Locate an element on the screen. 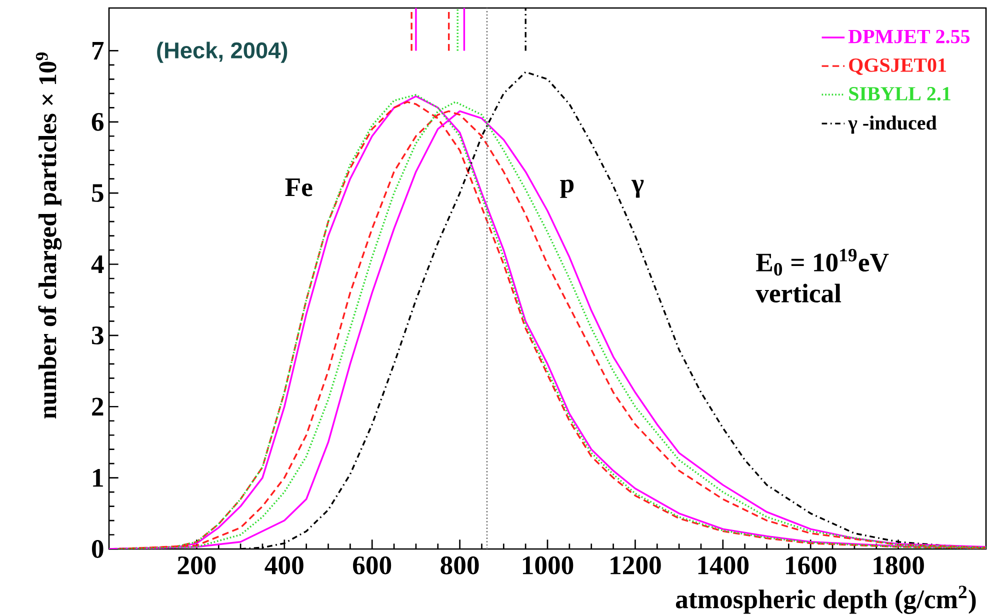 This screenshot has height=615, width=988. x-tick-label: 1800 is located at coordinates (899, 565).